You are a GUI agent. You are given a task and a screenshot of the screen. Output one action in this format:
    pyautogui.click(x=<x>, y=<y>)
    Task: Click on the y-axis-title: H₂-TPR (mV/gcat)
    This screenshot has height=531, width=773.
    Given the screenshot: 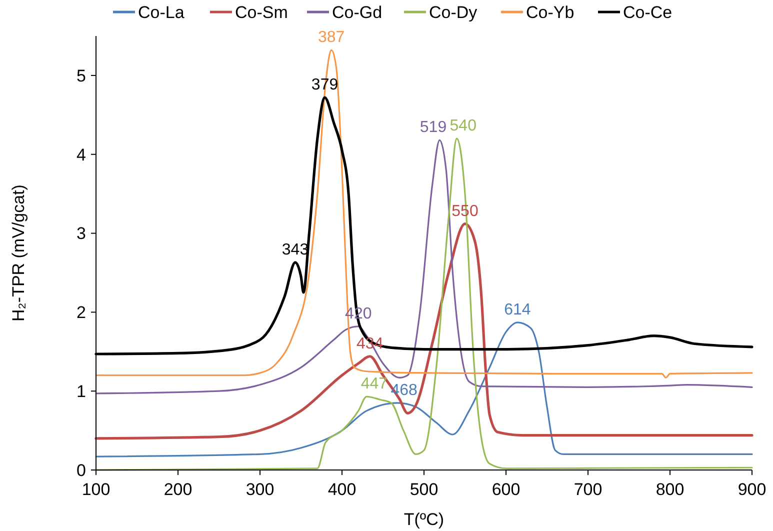 What is the action you would take?
    pyautogui.click(x=18, y=253)
    